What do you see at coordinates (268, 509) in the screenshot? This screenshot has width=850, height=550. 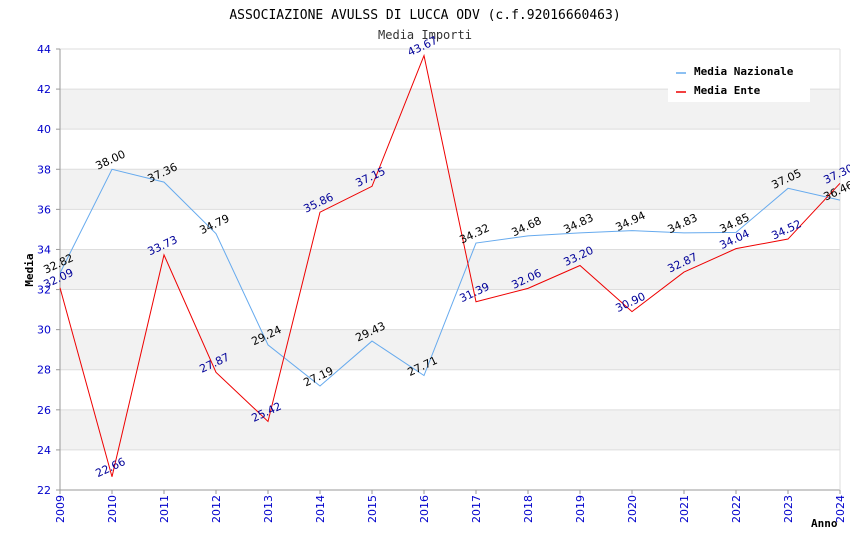 I see `x-tick-label: 2013` at bounding box center [268, 509].